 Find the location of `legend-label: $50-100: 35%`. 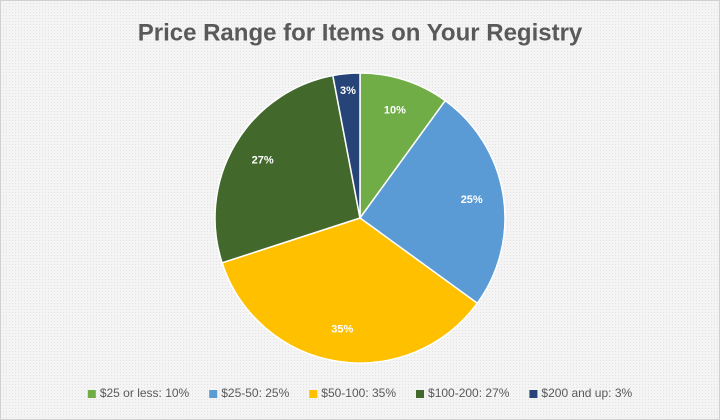

legend-label: $50-100: 35% is located at coordinates (358, 393).